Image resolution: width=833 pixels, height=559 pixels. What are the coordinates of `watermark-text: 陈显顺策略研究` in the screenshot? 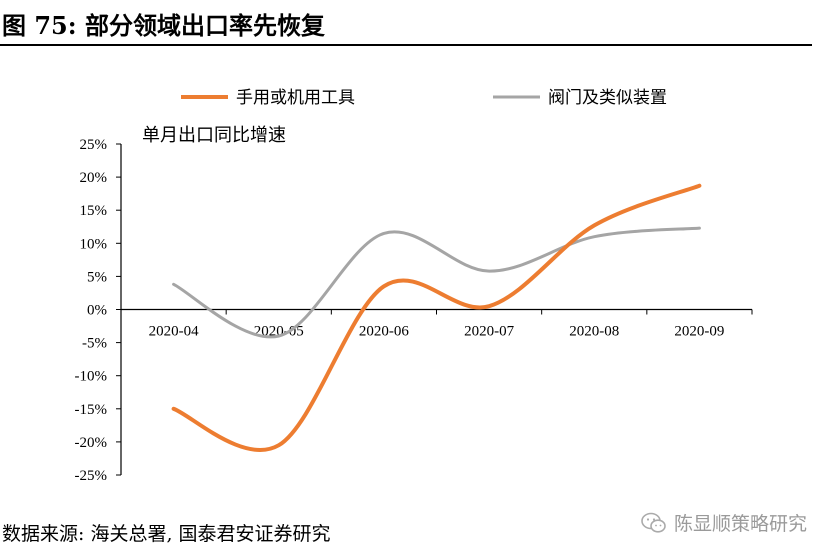 It's located at (741, 524).